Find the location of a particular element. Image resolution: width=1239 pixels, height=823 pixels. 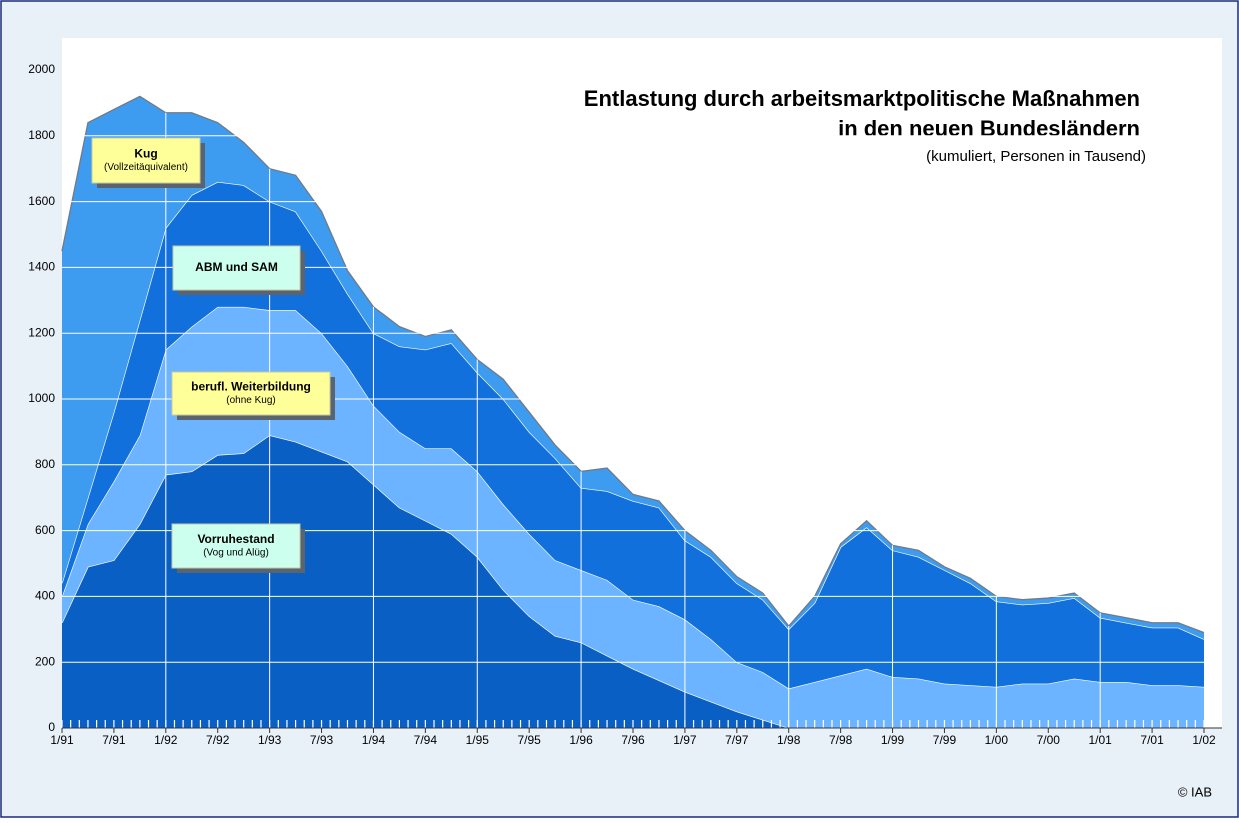

x-tick-label: 1/96 is located at coordinates (581, 740).